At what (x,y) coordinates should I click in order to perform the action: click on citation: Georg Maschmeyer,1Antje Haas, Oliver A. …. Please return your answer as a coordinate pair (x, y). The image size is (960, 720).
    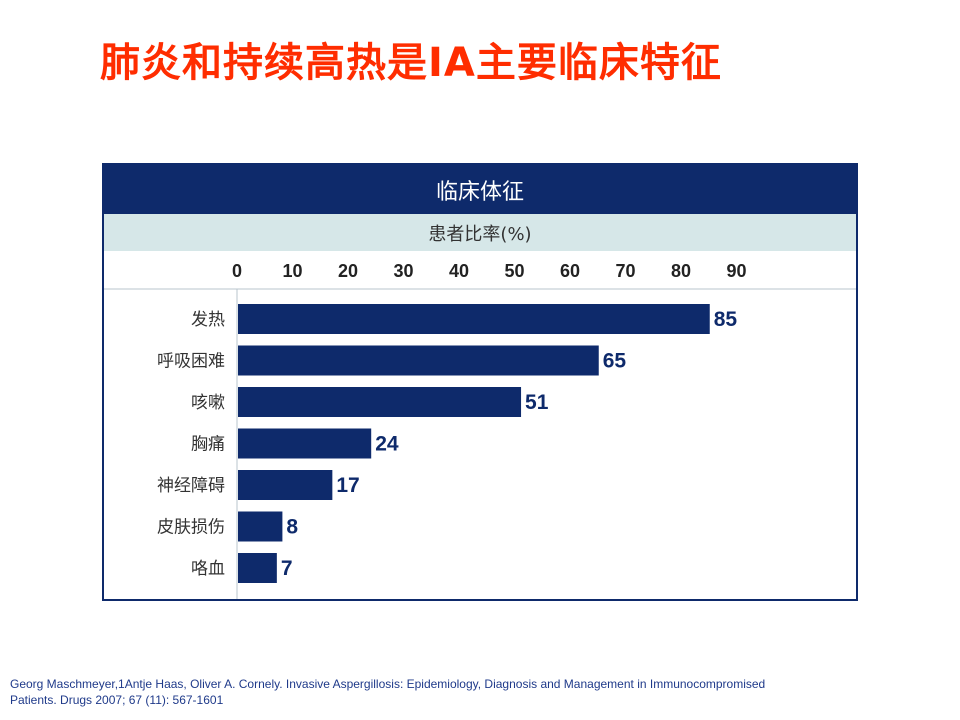
    Looking at the image, I should click on (388, 692).